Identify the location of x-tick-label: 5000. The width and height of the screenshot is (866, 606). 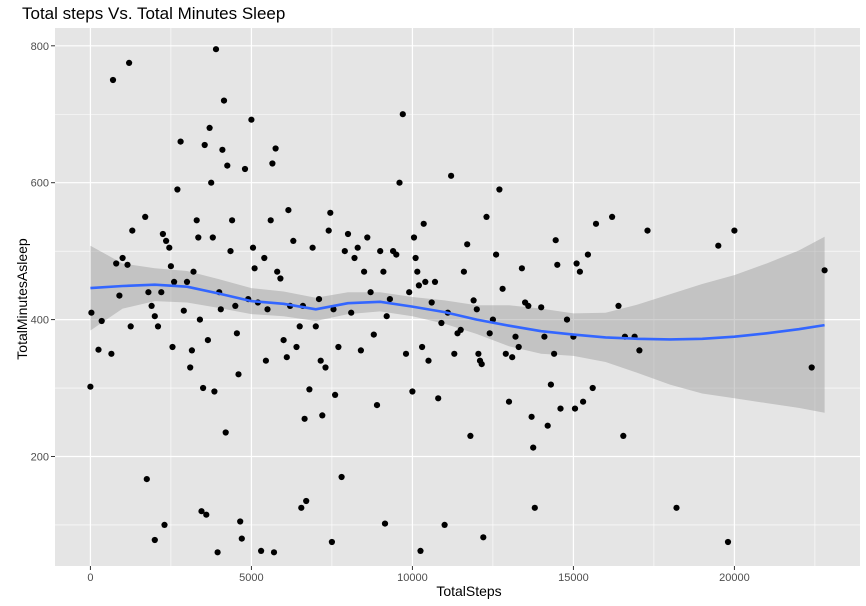
(251, 578).